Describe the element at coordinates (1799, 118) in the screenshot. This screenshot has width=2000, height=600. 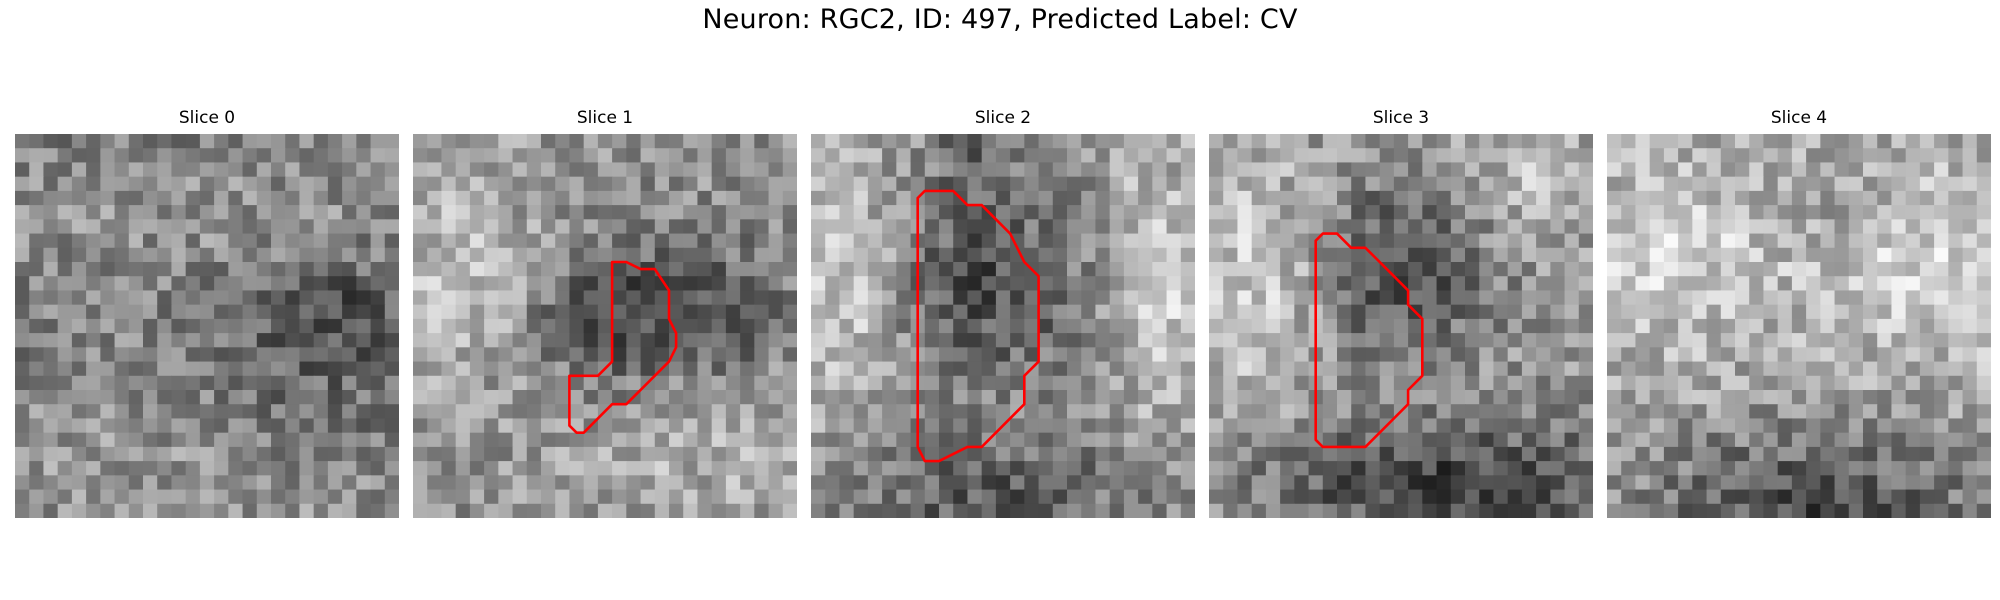
I see `slice-title: Slice 4` at that location.